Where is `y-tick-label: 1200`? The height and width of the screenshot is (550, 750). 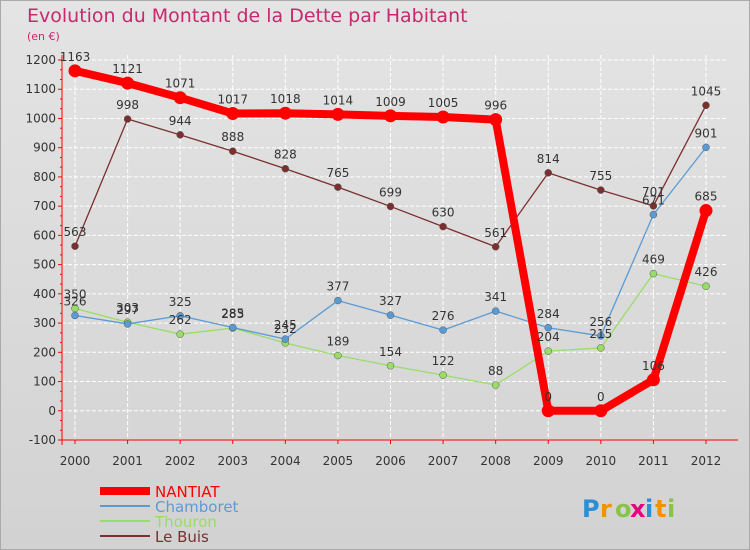 y-tick-label: 1200 is located at coordinates (40, 60).